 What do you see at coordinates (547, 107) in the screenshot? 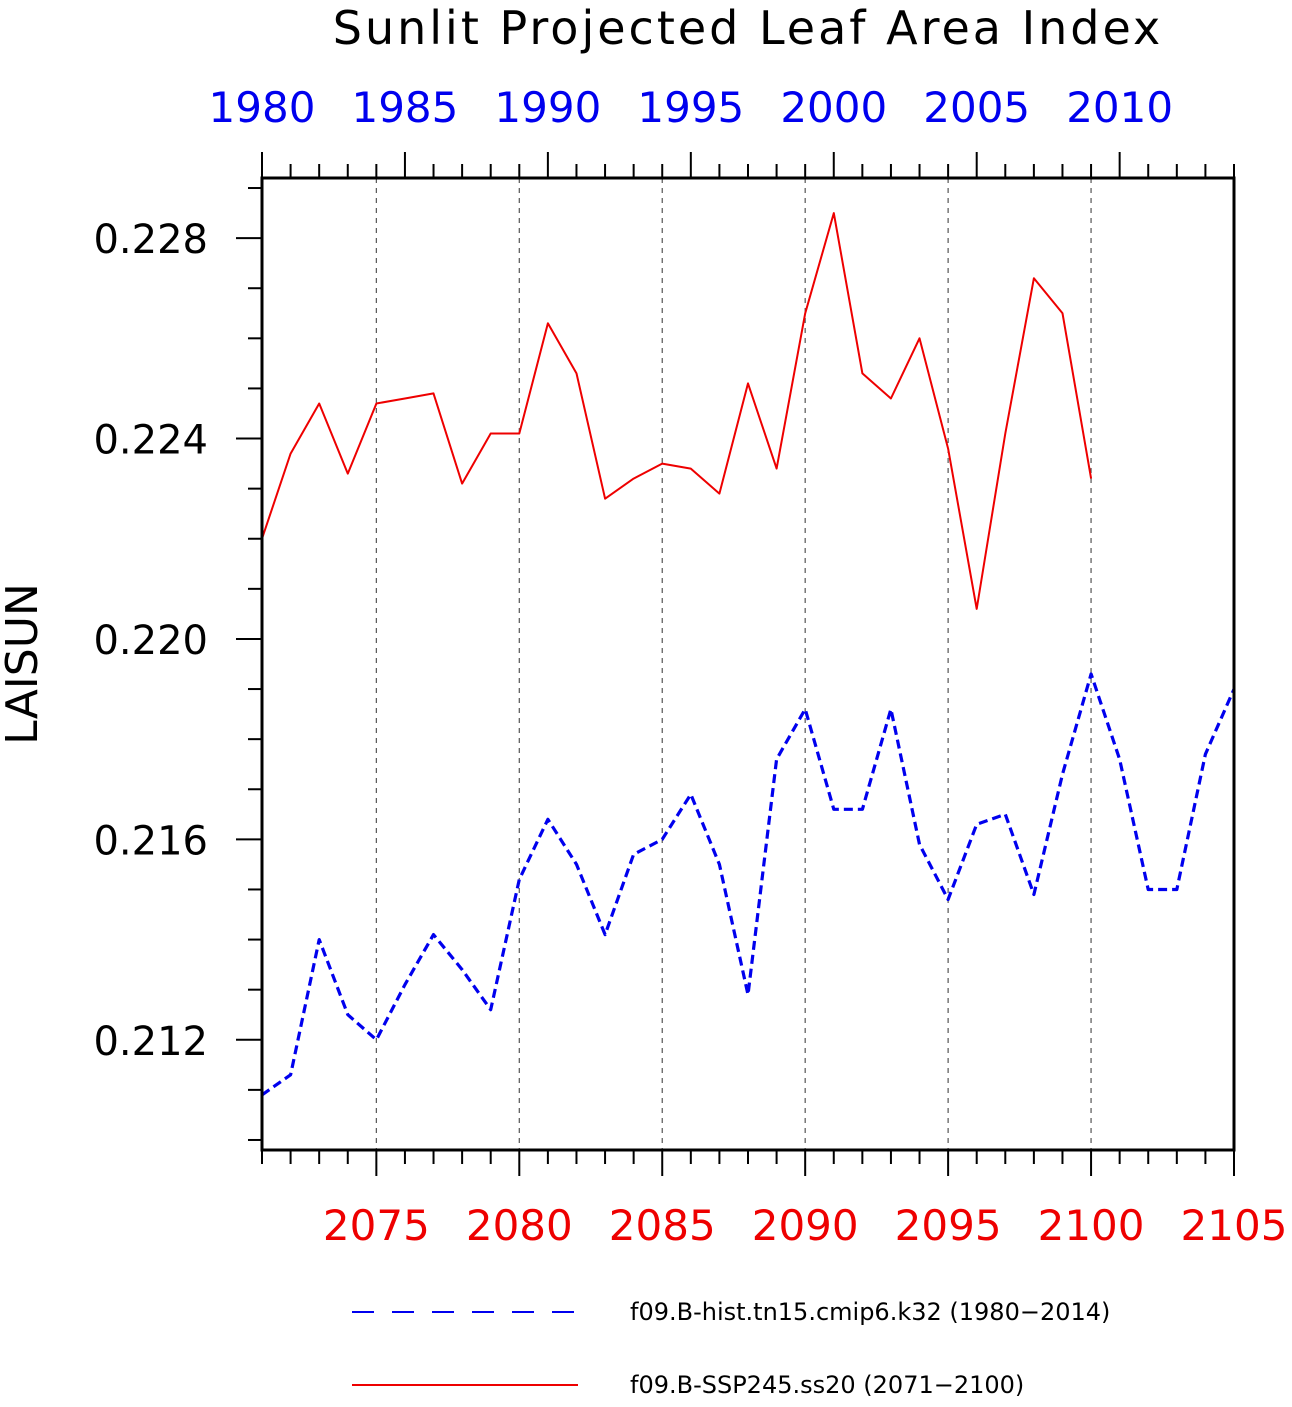
I see `top-tick-label: 1990` at bounding box center [547, 107].